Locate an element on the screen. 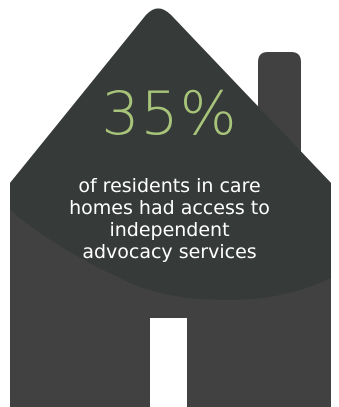  caption-line: of residents in care is located at coordinates (169, 186).